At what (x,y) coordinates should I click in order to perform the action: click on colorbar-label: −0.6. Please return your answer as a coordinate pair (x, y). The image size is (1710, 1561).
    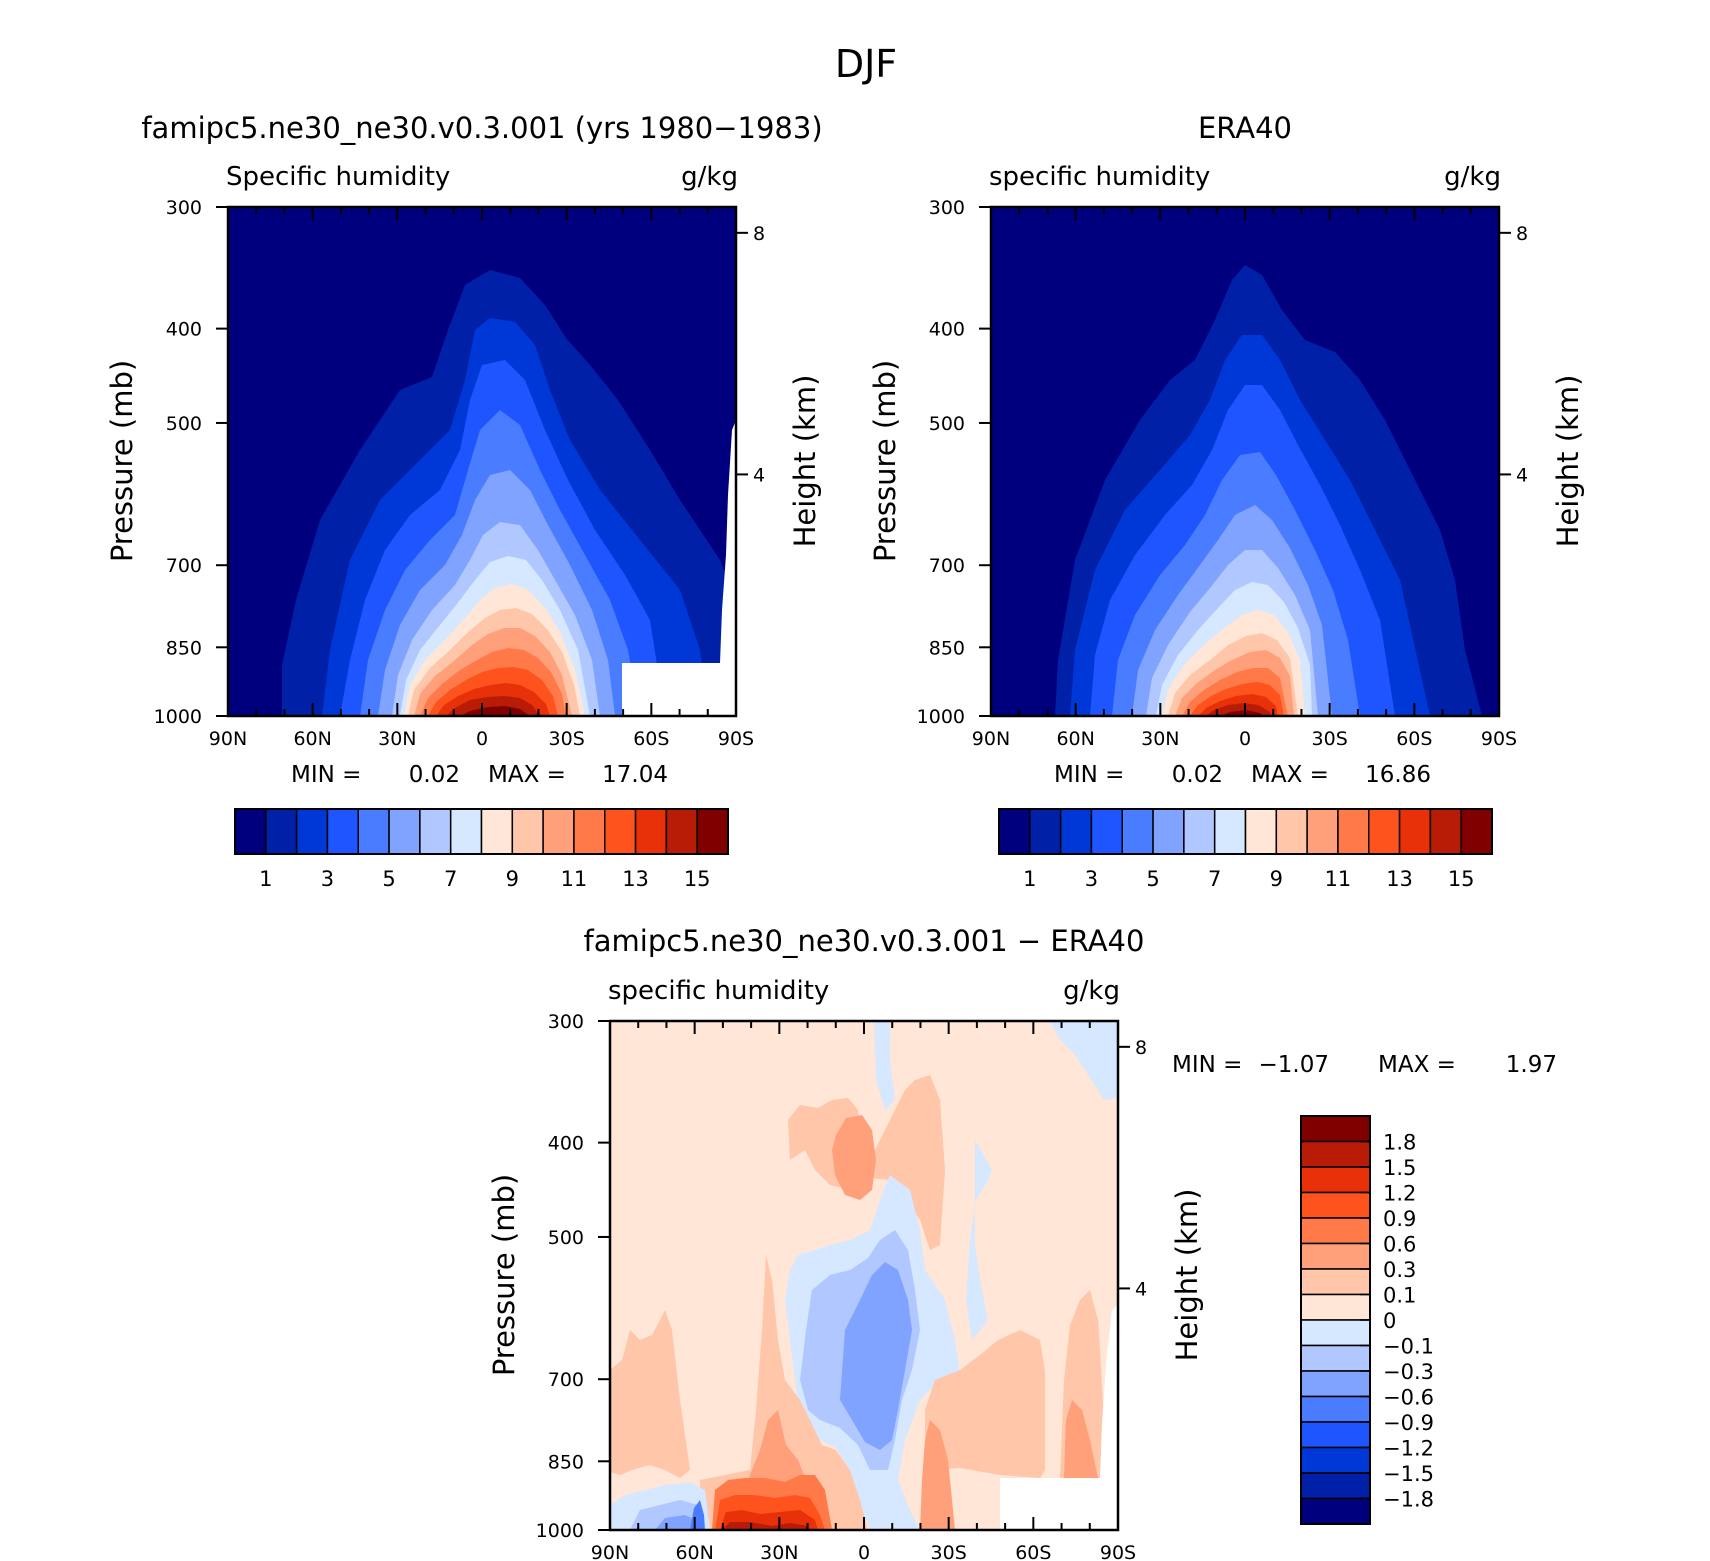
    Looking at the image, I should click on (1408, 1398).